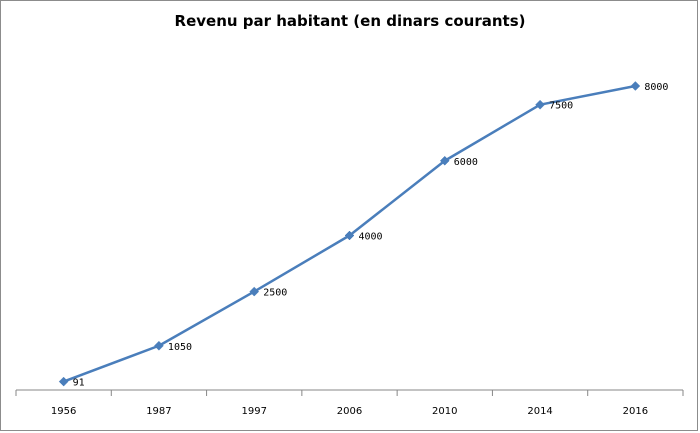  I want to click on data-label: 91, so click(79, 383).